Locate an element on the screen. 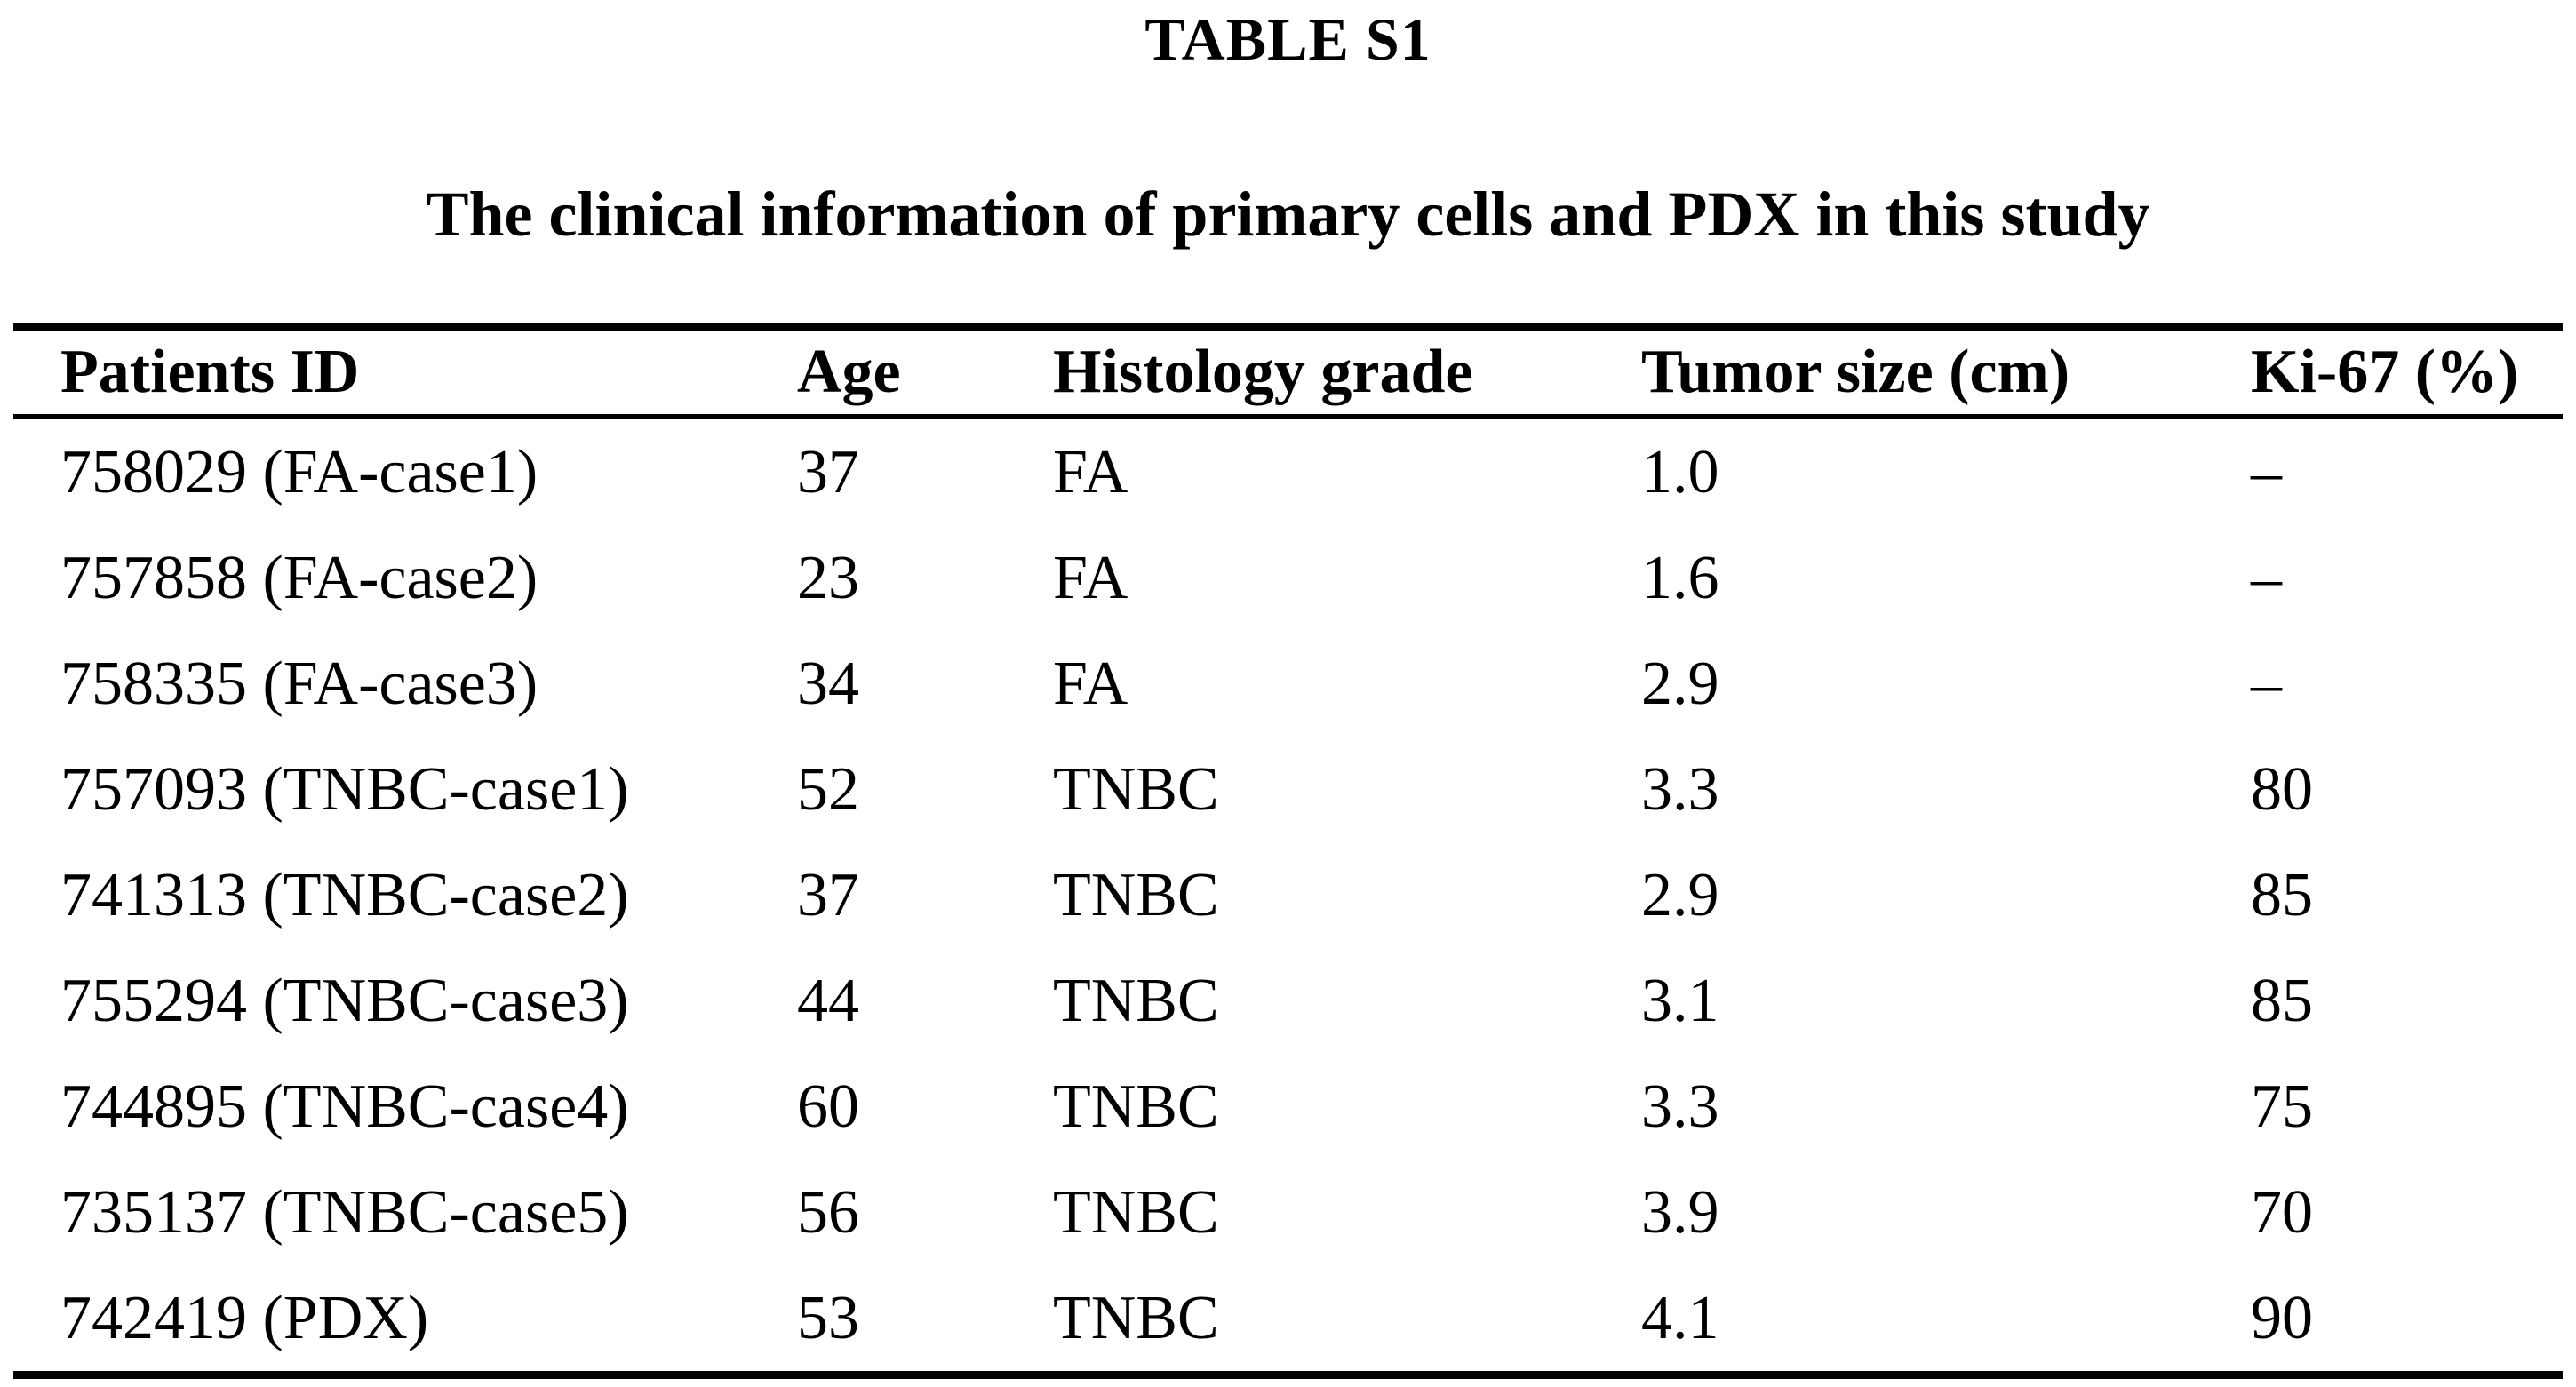  cell-patients-id: 742419 (PDX) is located at coordinates (245, 1318).